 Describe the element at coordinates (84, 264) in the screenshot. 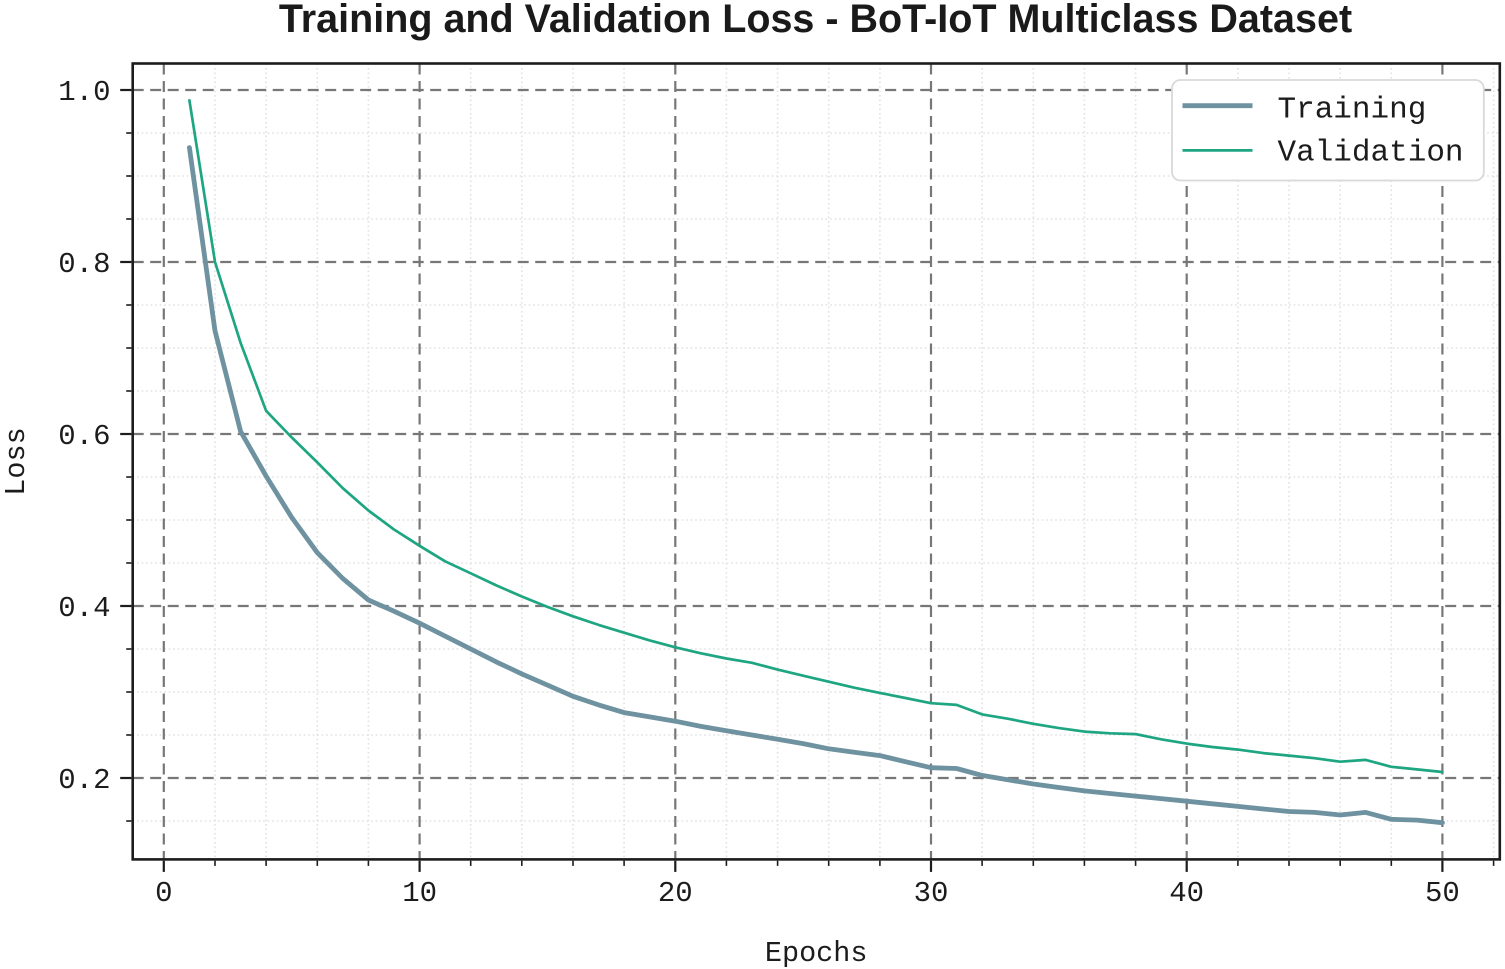

I see `svg-text: 0.8` at that location.